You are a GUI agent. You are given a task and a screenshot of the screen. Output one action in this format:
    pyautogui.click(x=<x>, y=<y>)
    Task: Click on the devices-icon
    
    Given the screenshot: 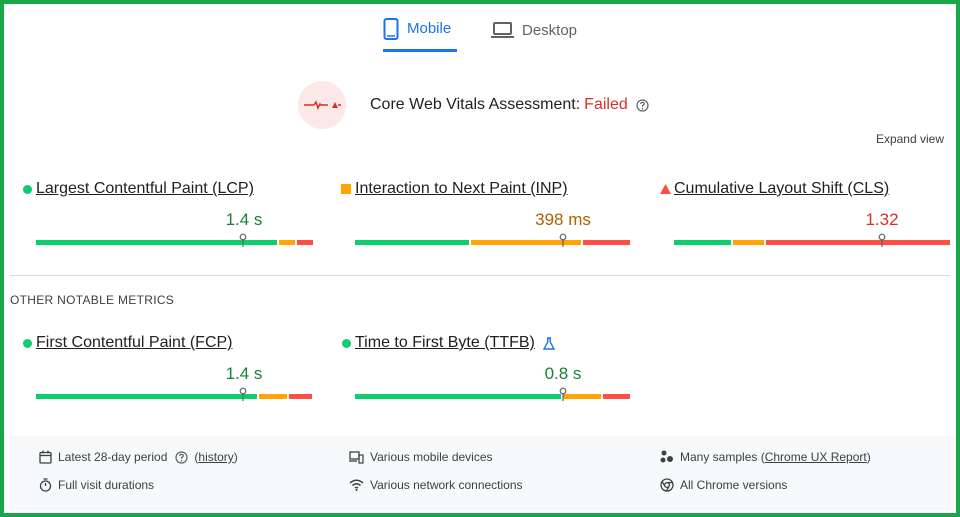 What is the action you would take?
    pyautogui.click(x=356, y=457)
    